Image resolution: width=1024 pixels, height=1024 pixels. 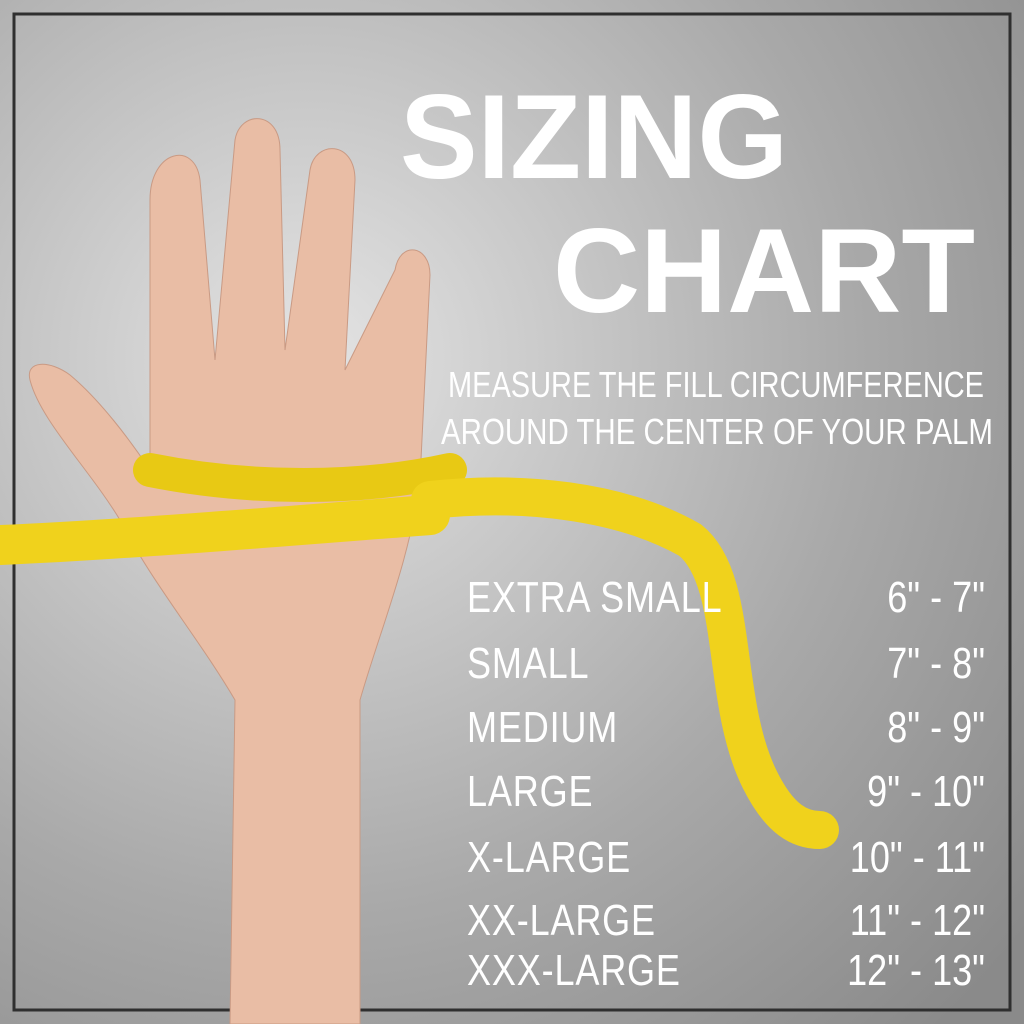 I want to click on title-line: SIZING, so click(x=594, y=137).